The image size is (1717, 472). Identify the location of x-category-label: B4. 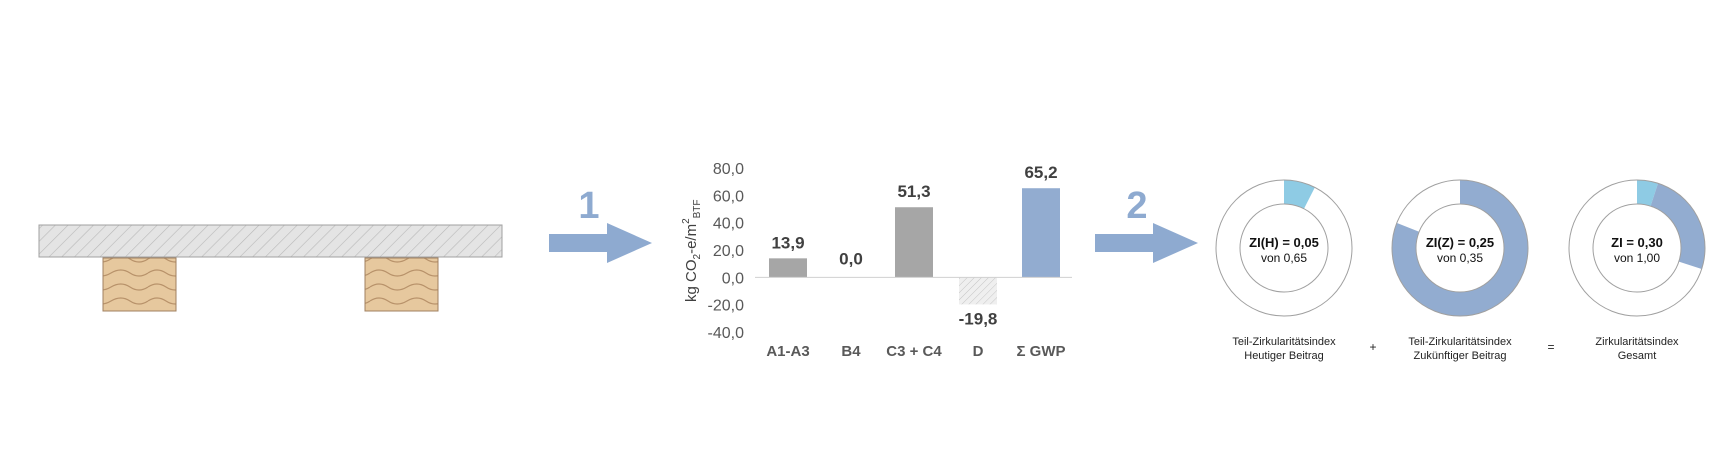
(851, 351).